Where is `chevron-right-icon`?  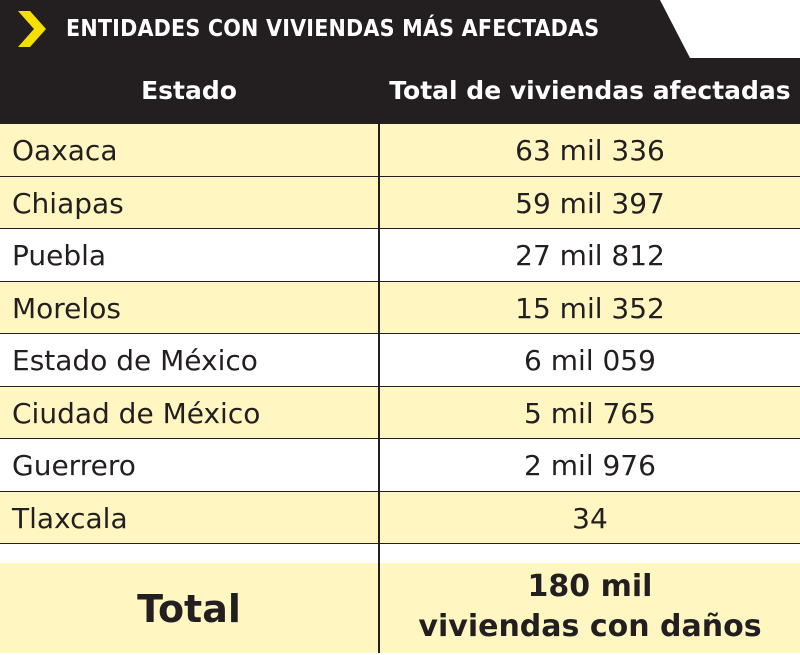 chevron-right-icon is located at coordinates (32, 29).